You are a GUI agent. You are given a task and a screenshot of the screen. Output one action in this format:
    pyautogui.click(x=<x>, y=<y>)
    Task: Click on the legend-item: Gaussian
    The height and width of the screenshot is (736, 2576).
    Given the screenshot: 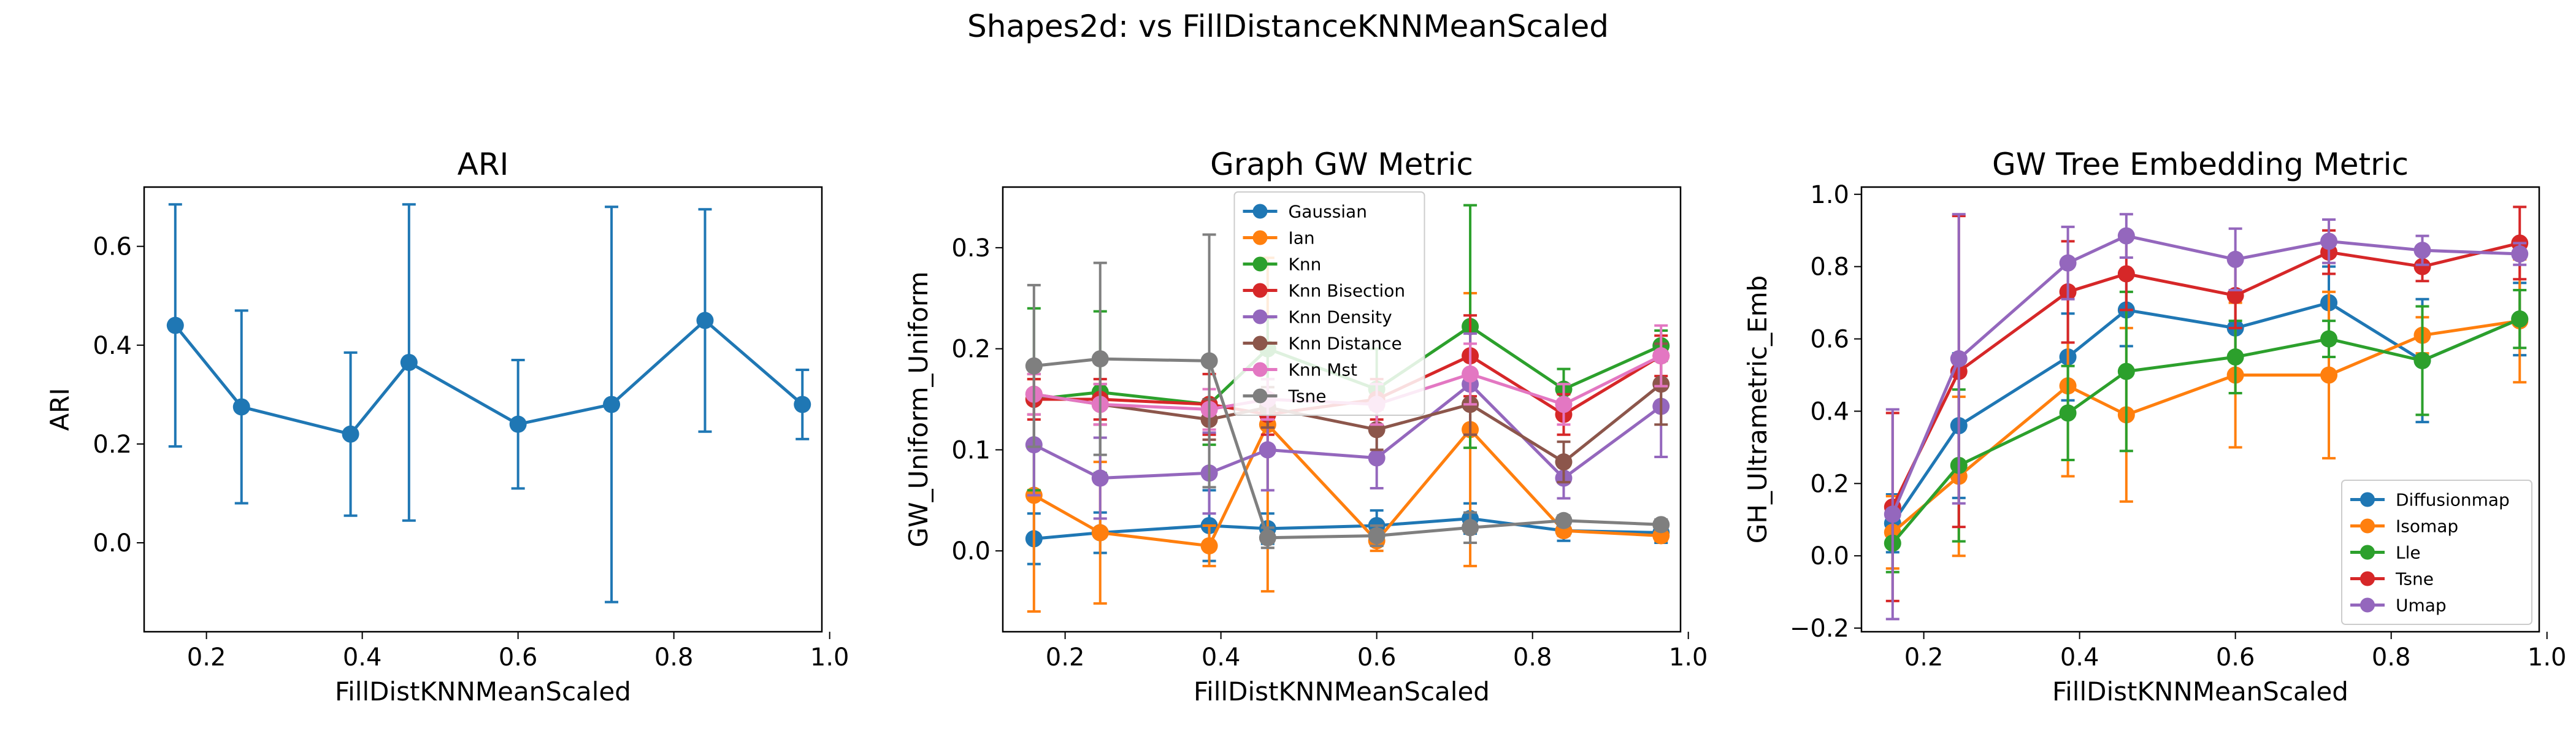 What is the action you would take?
    pyautogui.click(x=1305, y=212)
    